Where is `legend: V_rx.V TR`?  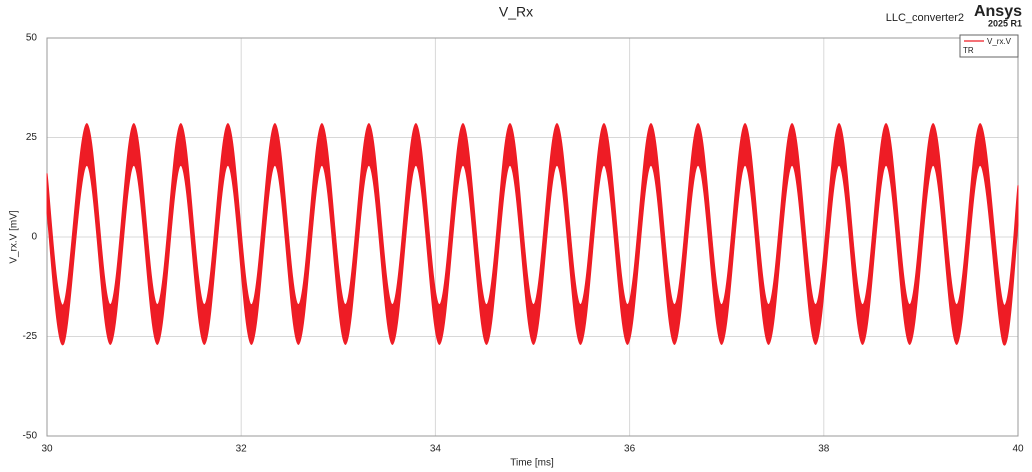
legend: V_rx.V TR is located at coordinates (989, 46).